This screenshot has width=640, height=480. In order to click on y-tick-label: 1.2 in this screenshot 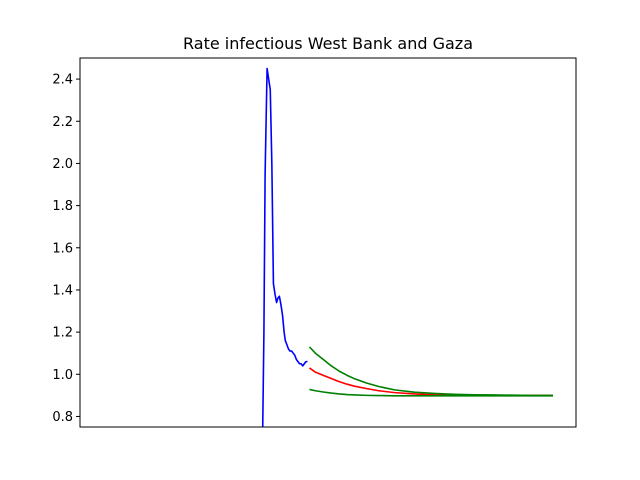, I will do `click(62, 333)`.